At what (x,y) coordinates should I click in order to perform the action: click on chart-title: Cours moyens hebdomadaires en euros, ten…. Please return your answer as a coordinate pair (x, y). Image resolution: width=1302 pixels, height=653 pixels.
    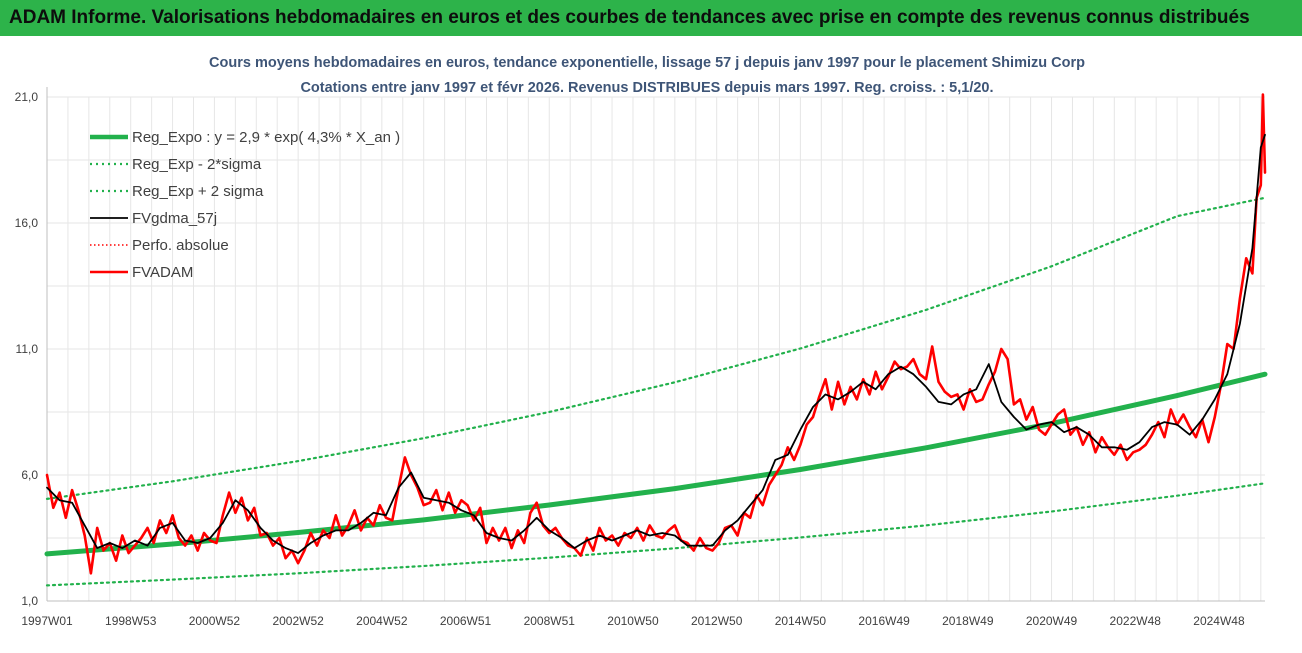
    Looking at the image, I should click on (647, 75).